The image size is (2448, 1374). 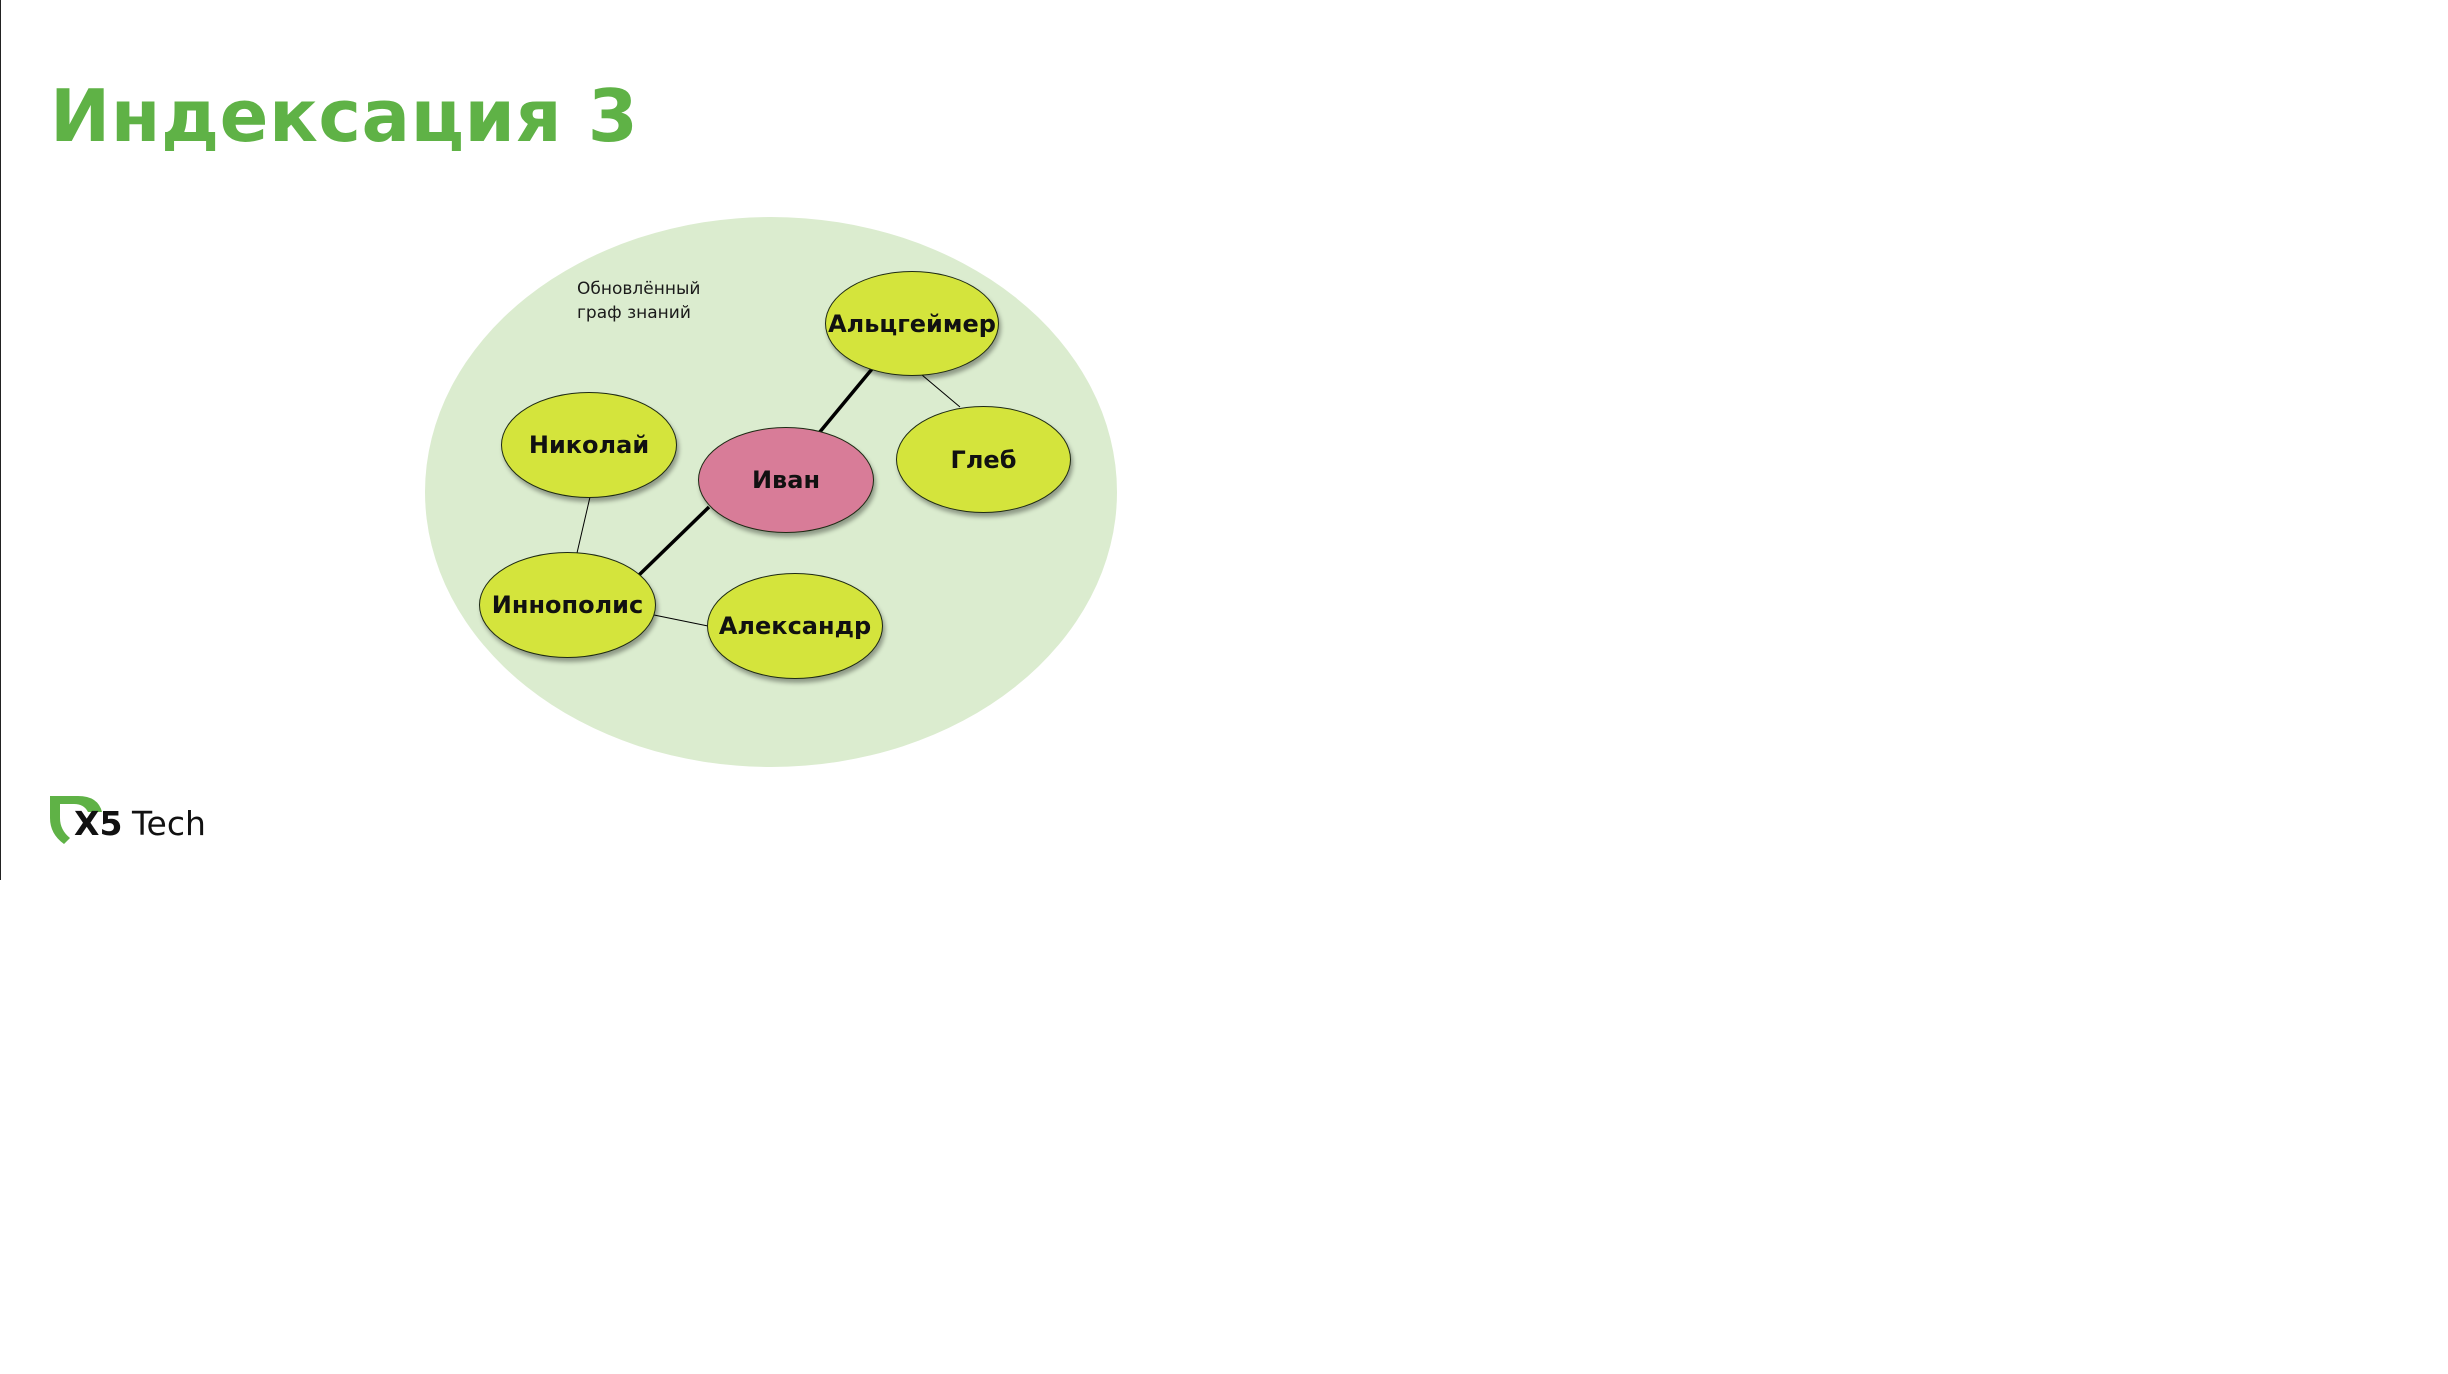 I want to click on edge-ivan-innopolis, so click(x=674, y=541).